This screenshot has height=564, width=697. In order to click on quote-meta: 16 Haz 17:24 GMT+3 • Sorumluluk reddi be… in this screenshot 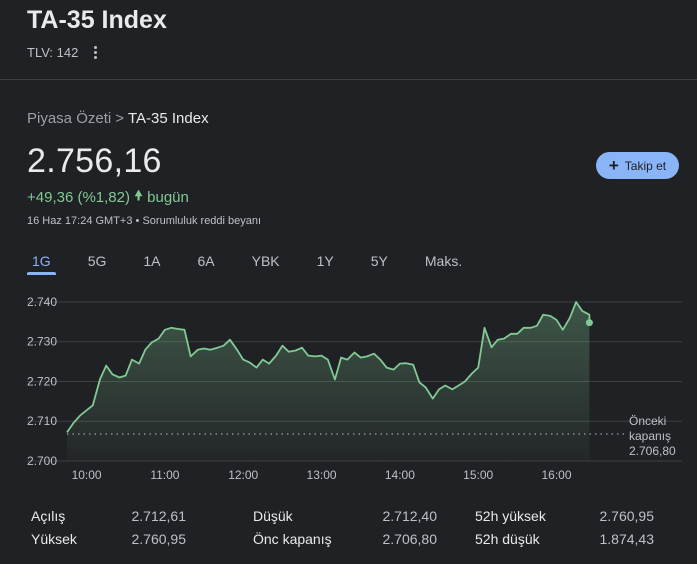, I will do `click(144, 221)`.